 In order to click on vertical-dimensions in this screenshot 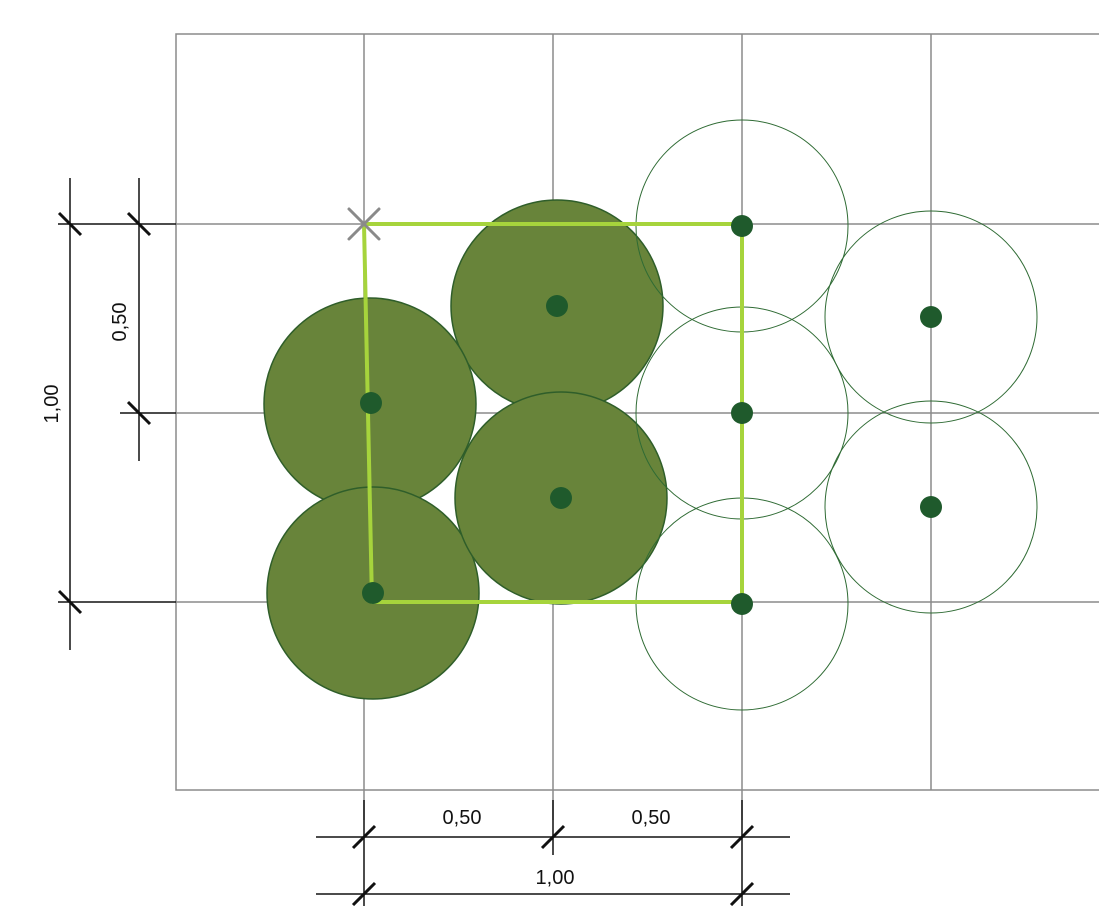, I will do `click(116, 414)`.